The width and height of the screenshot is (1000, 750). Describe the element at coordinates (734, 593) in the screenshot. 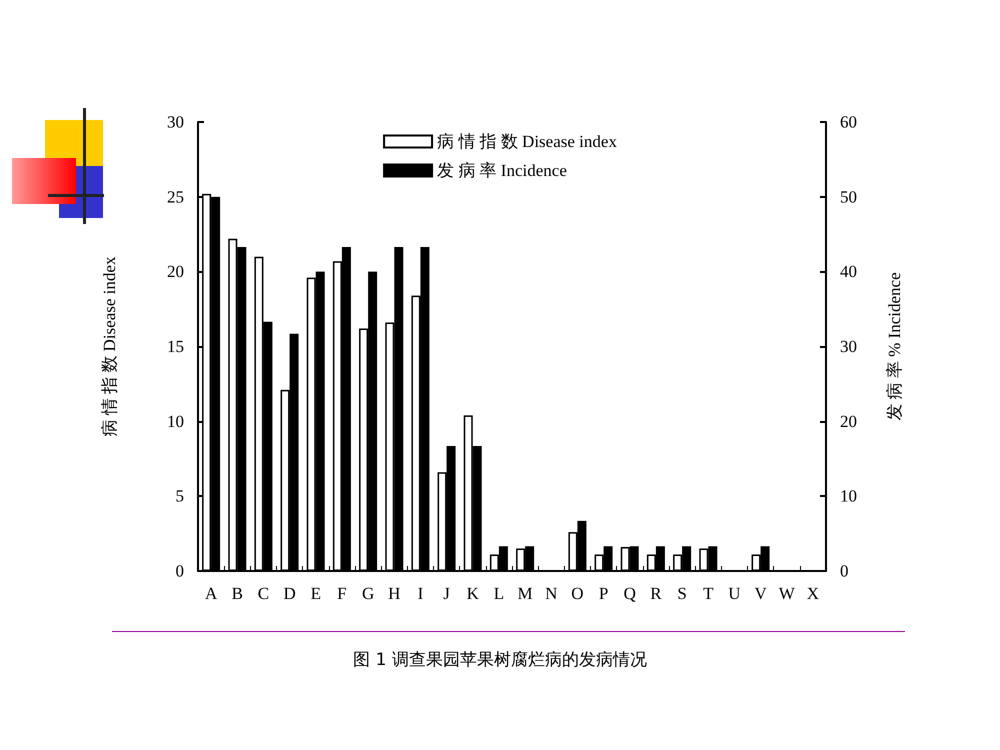

I see `x-tick-label: U` at that location.